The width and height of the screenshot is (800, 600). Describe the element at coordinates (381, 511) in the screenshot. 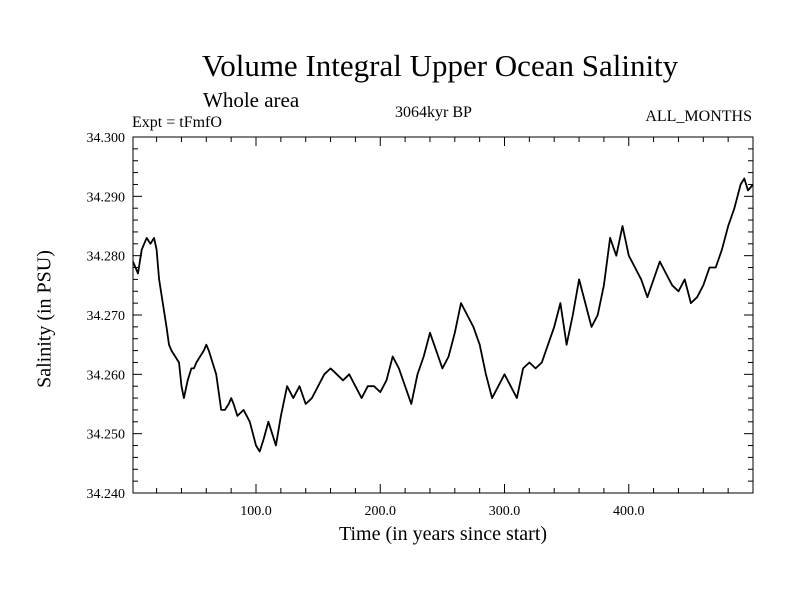

I see `x-tick-label: 200.0` at that location.